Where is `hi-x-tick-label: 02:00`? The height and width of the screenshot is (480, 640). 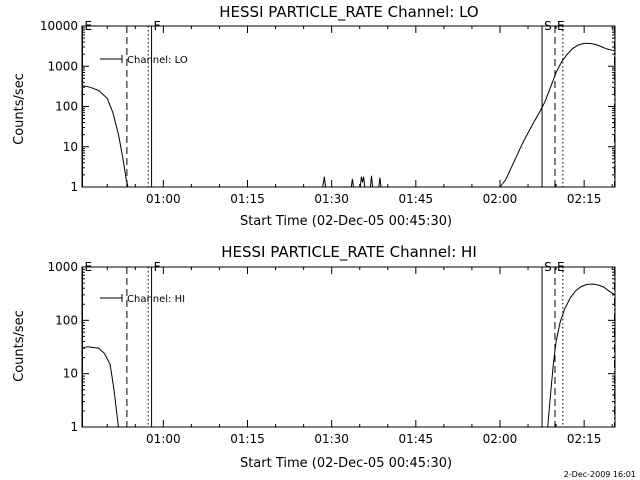 hi-x-tick-label: 02:00 is located at coordinates (500, 439).